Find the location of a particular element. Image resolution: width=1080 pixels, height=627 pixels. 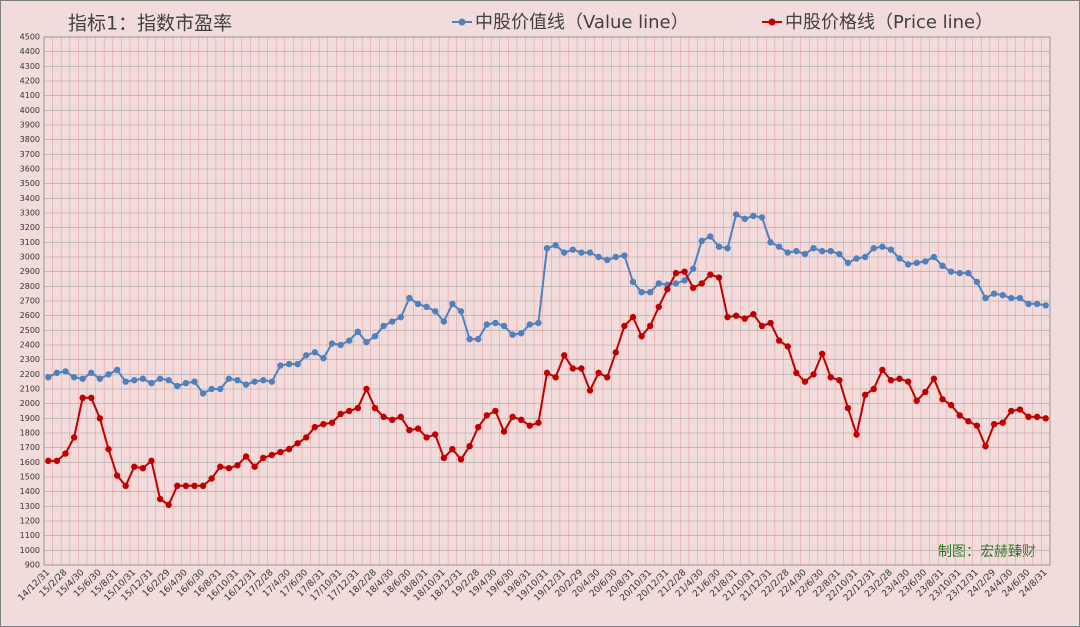

y-tick-label: 1500 is located at coordinates (30, 477).